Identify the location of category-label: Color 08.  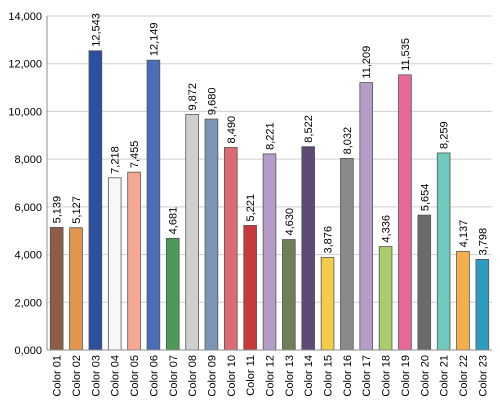
(193, 376).